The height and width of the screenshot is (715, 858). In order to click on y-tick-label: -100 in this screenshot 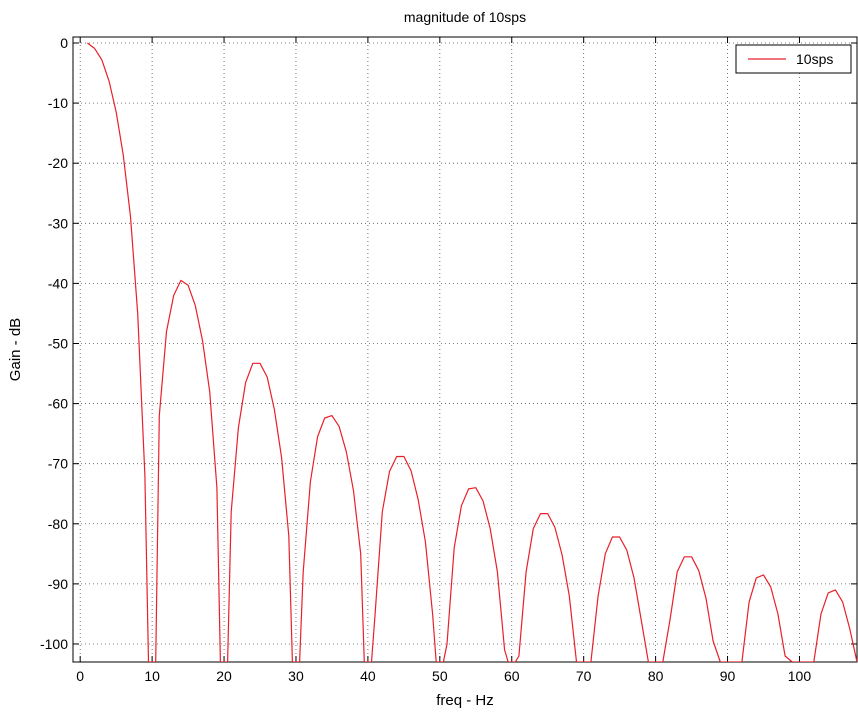, I will do `click(54, 644)`.